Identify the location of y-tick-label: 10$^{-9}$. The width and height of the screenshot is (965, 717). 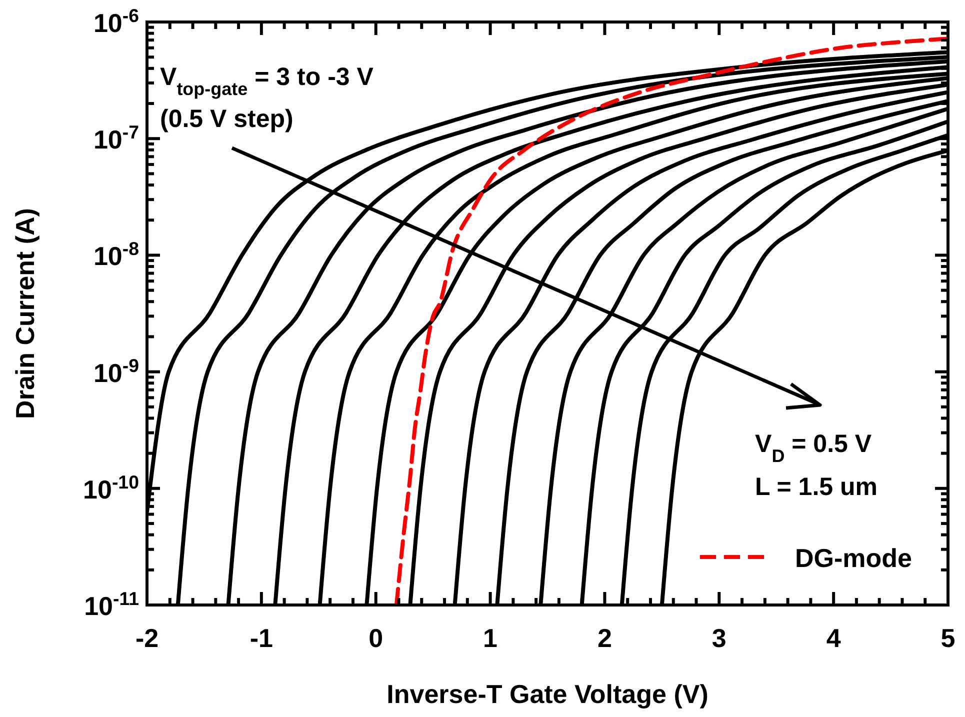
(116, 371).